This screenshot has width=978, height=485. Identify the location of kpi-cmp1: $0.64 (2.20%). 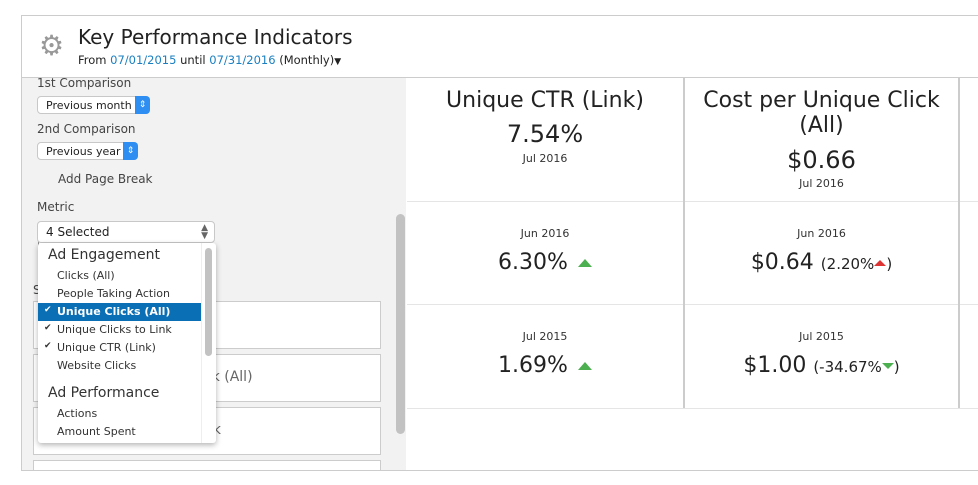
(821, 262).